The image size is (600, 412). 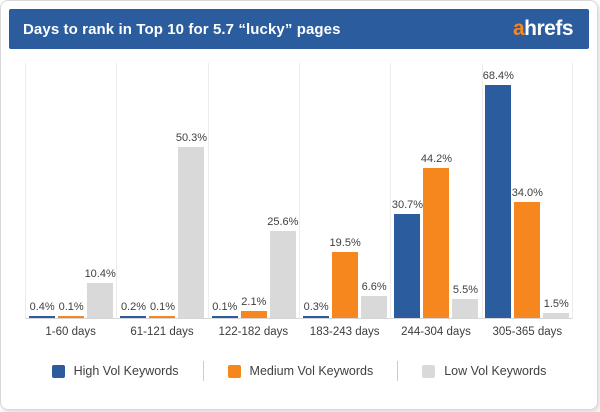 I want to click on bar-with-label: 5.5%, so click(x=465, y=190).